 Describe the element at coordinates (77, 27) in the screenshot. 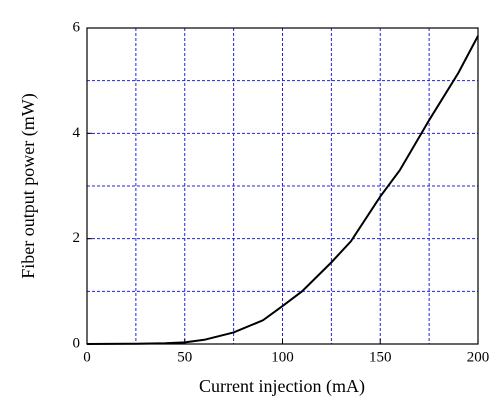

I see `y-tick-label: 6` at that location.